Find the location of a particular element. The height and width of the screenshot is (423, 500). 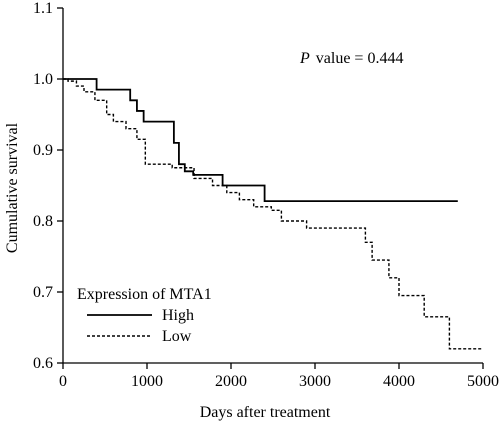

y-tick-label: 0.7 is located at coordinates (43, 292).